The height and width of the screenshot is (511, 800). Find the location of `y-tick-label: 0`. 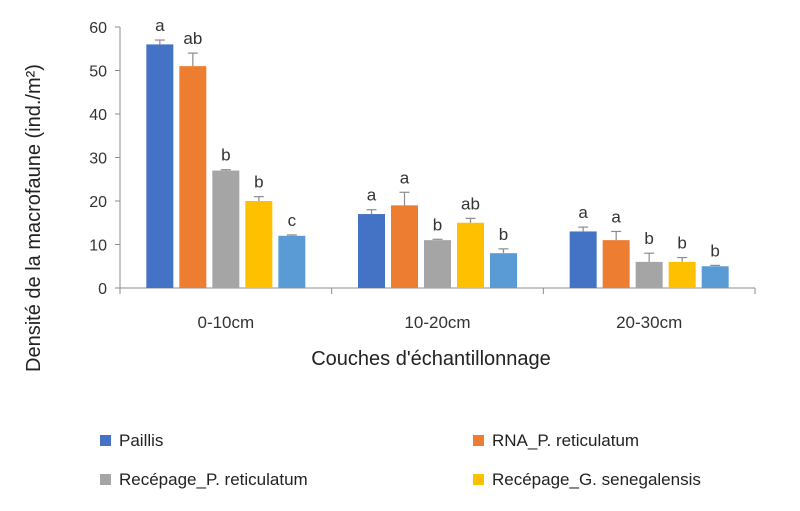

y-tick-label: 0 is located at coordinates (102, 289).